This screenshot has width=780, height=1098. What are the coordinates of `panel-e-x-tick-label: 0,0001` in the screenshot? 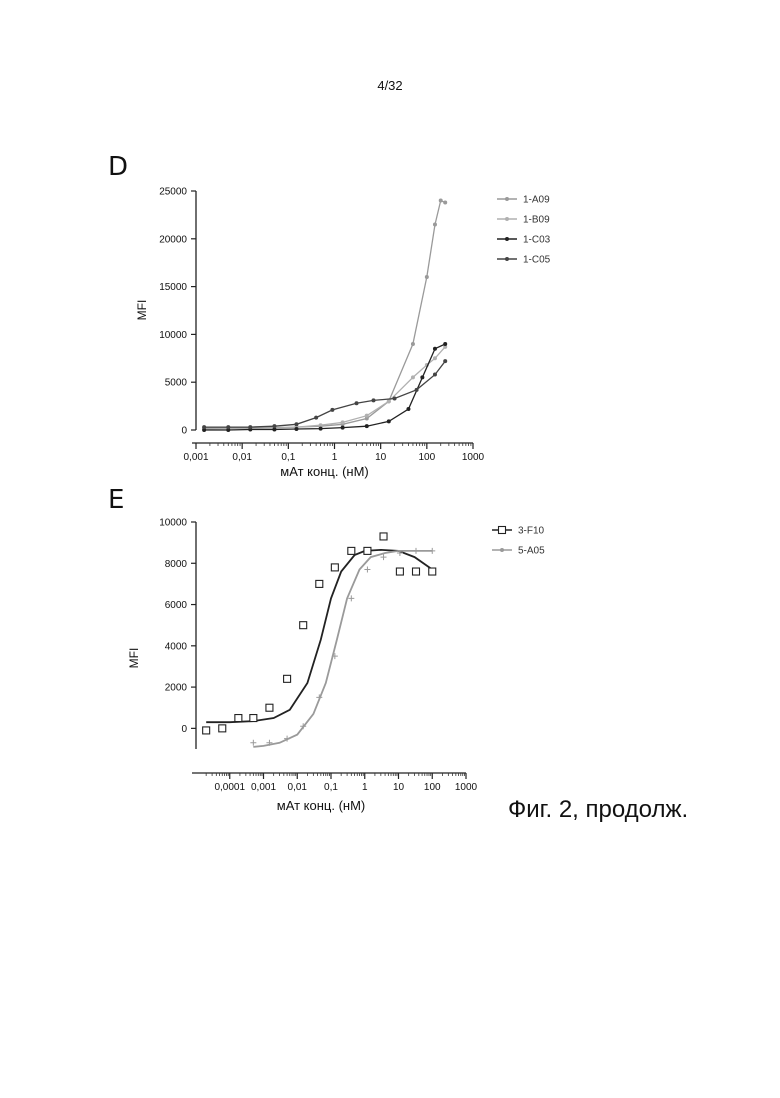 It's located at (229, 787).